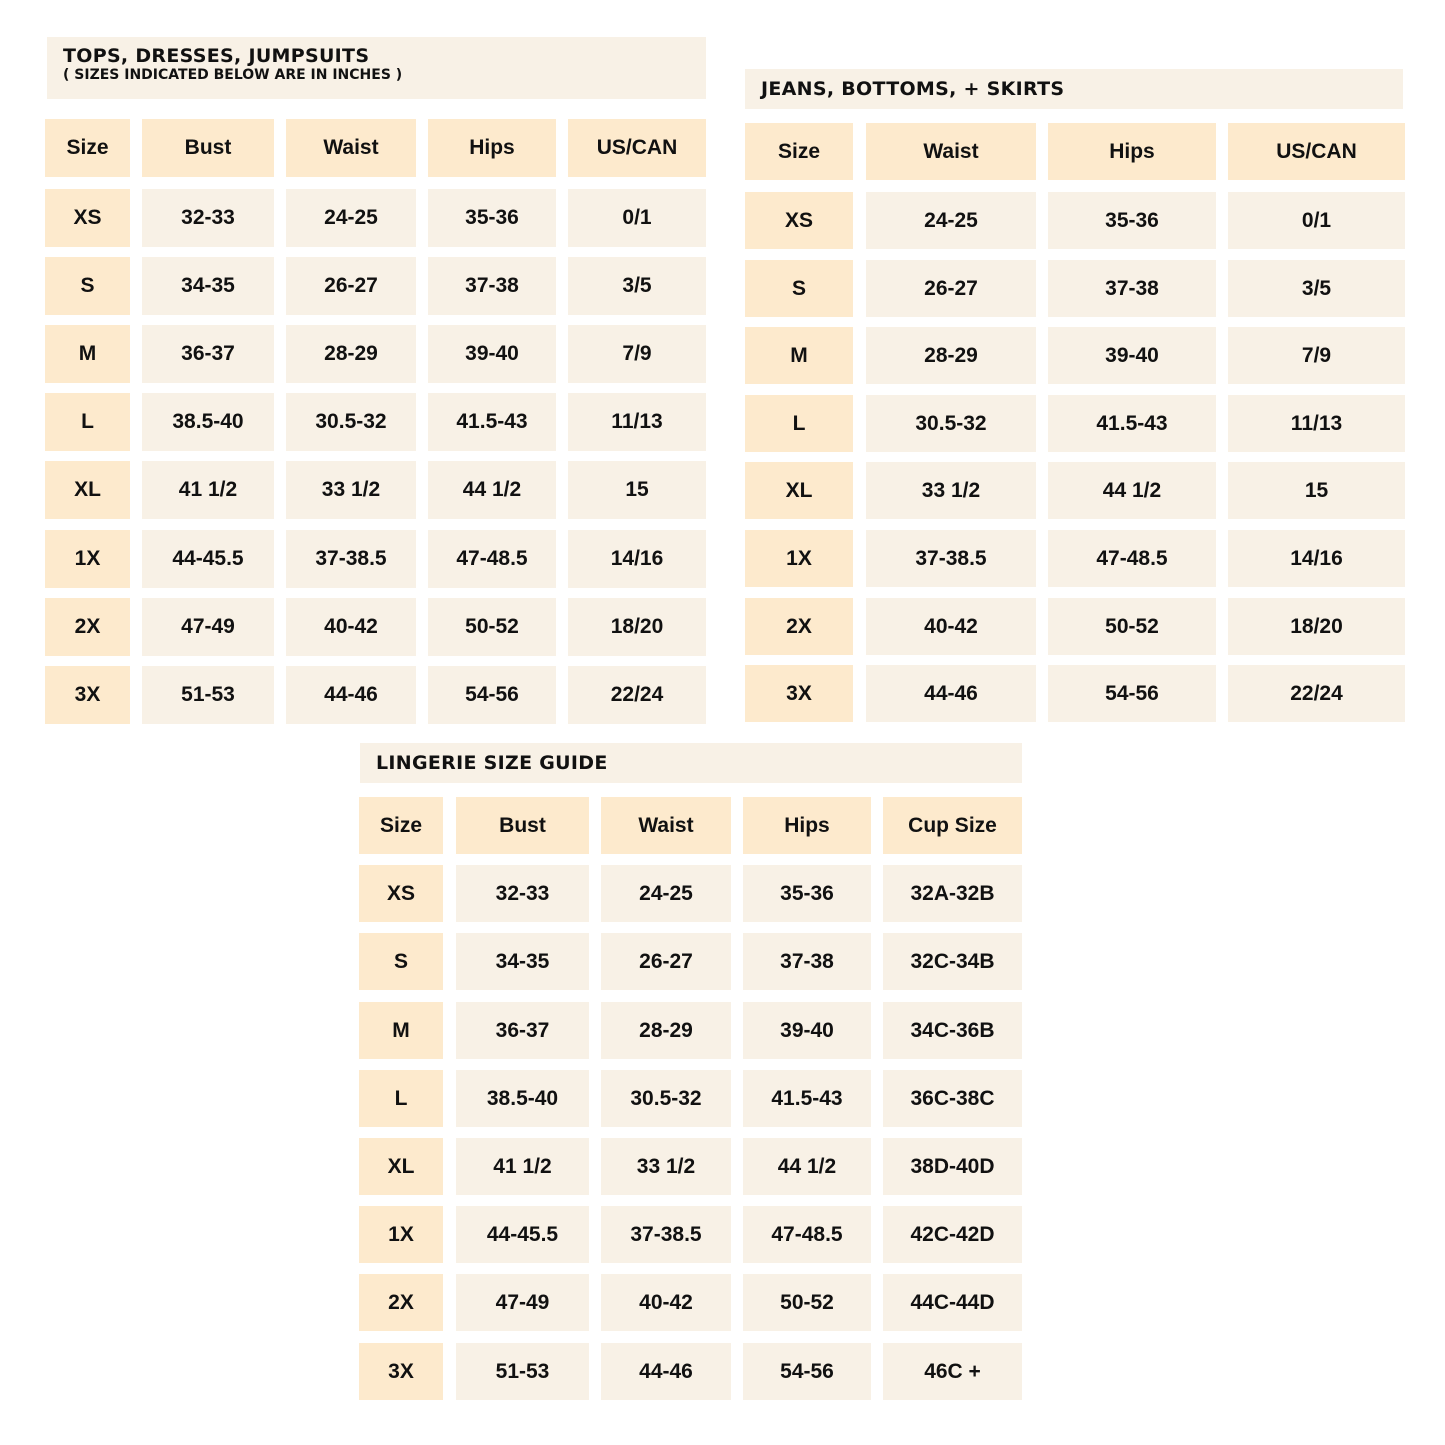  I want to click on tops-size-cell: 1X, so click(87, 559).